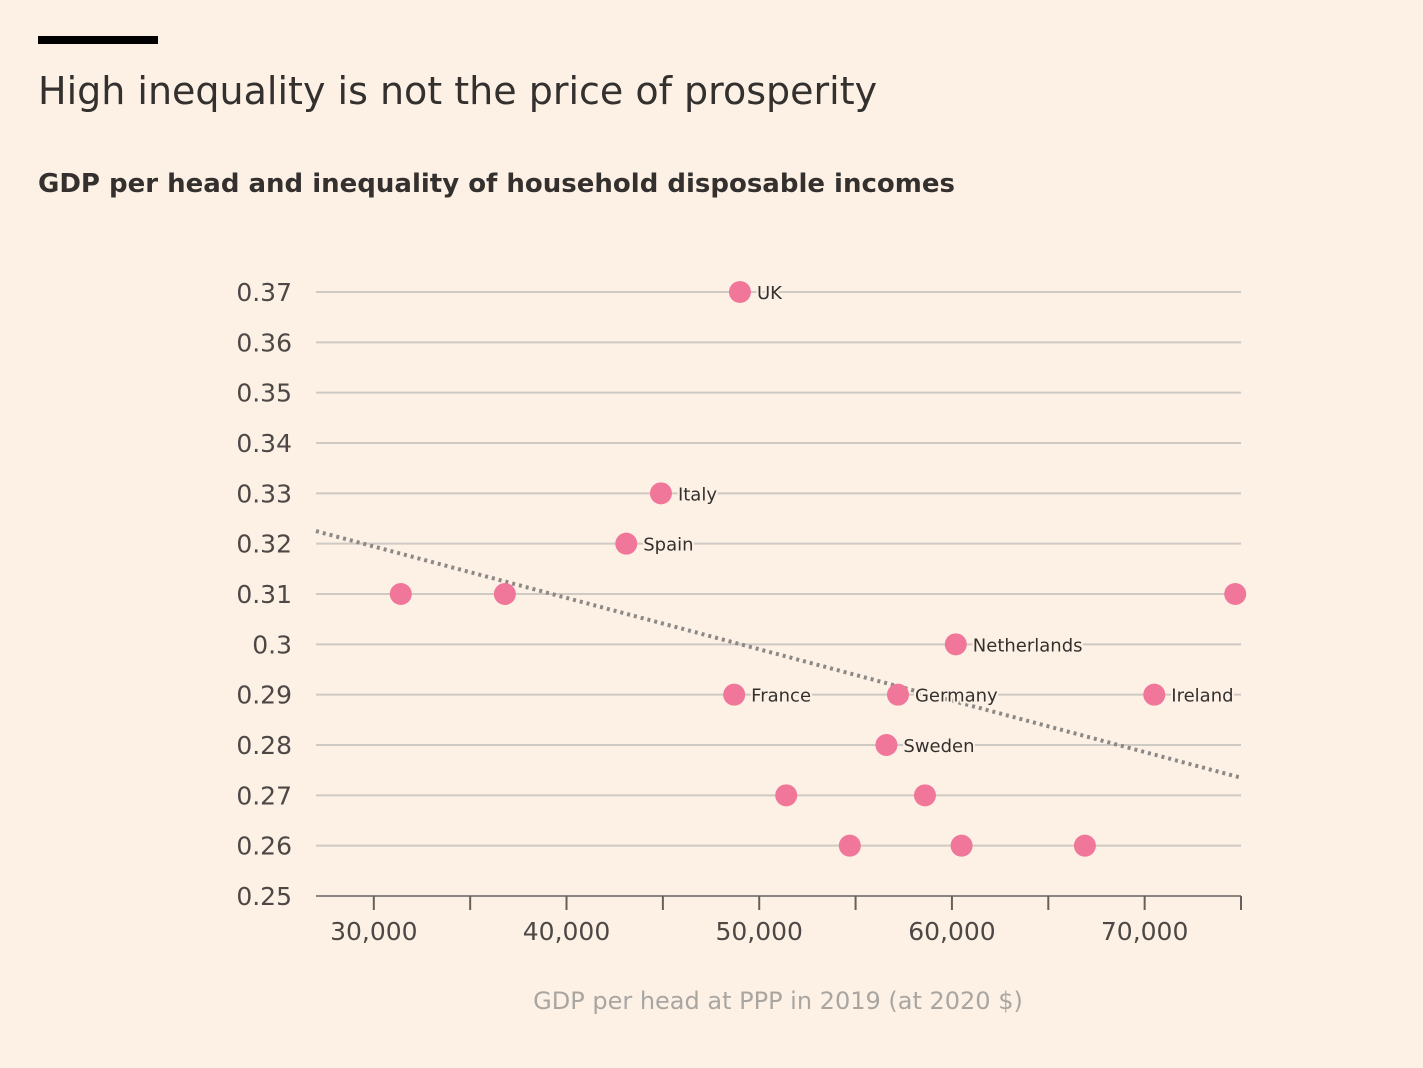  I want to click on point-label: Ireland, so click(1202, 696).